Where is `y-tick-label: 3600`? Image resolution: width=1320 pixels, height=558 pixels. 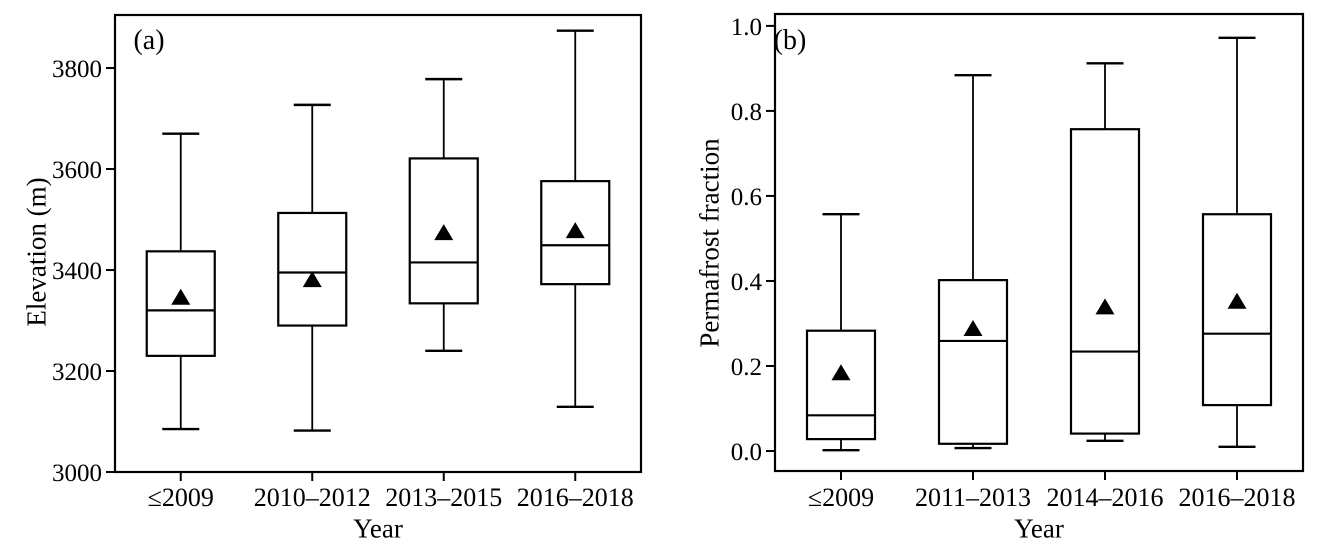 y-tick-label: 3600 is located at coordinates (77, 170).